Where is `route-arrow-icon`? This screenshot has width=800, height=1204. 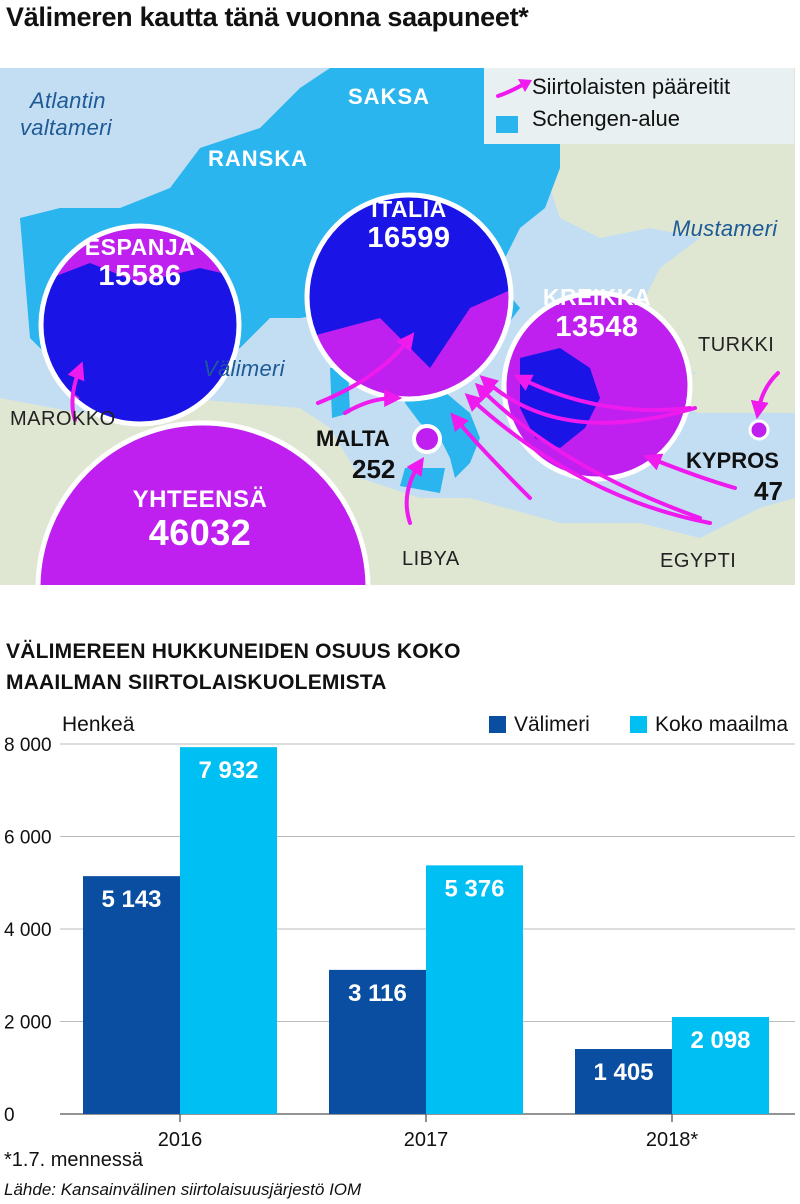 route-arrow-icon is located at coordinates (514, 88).